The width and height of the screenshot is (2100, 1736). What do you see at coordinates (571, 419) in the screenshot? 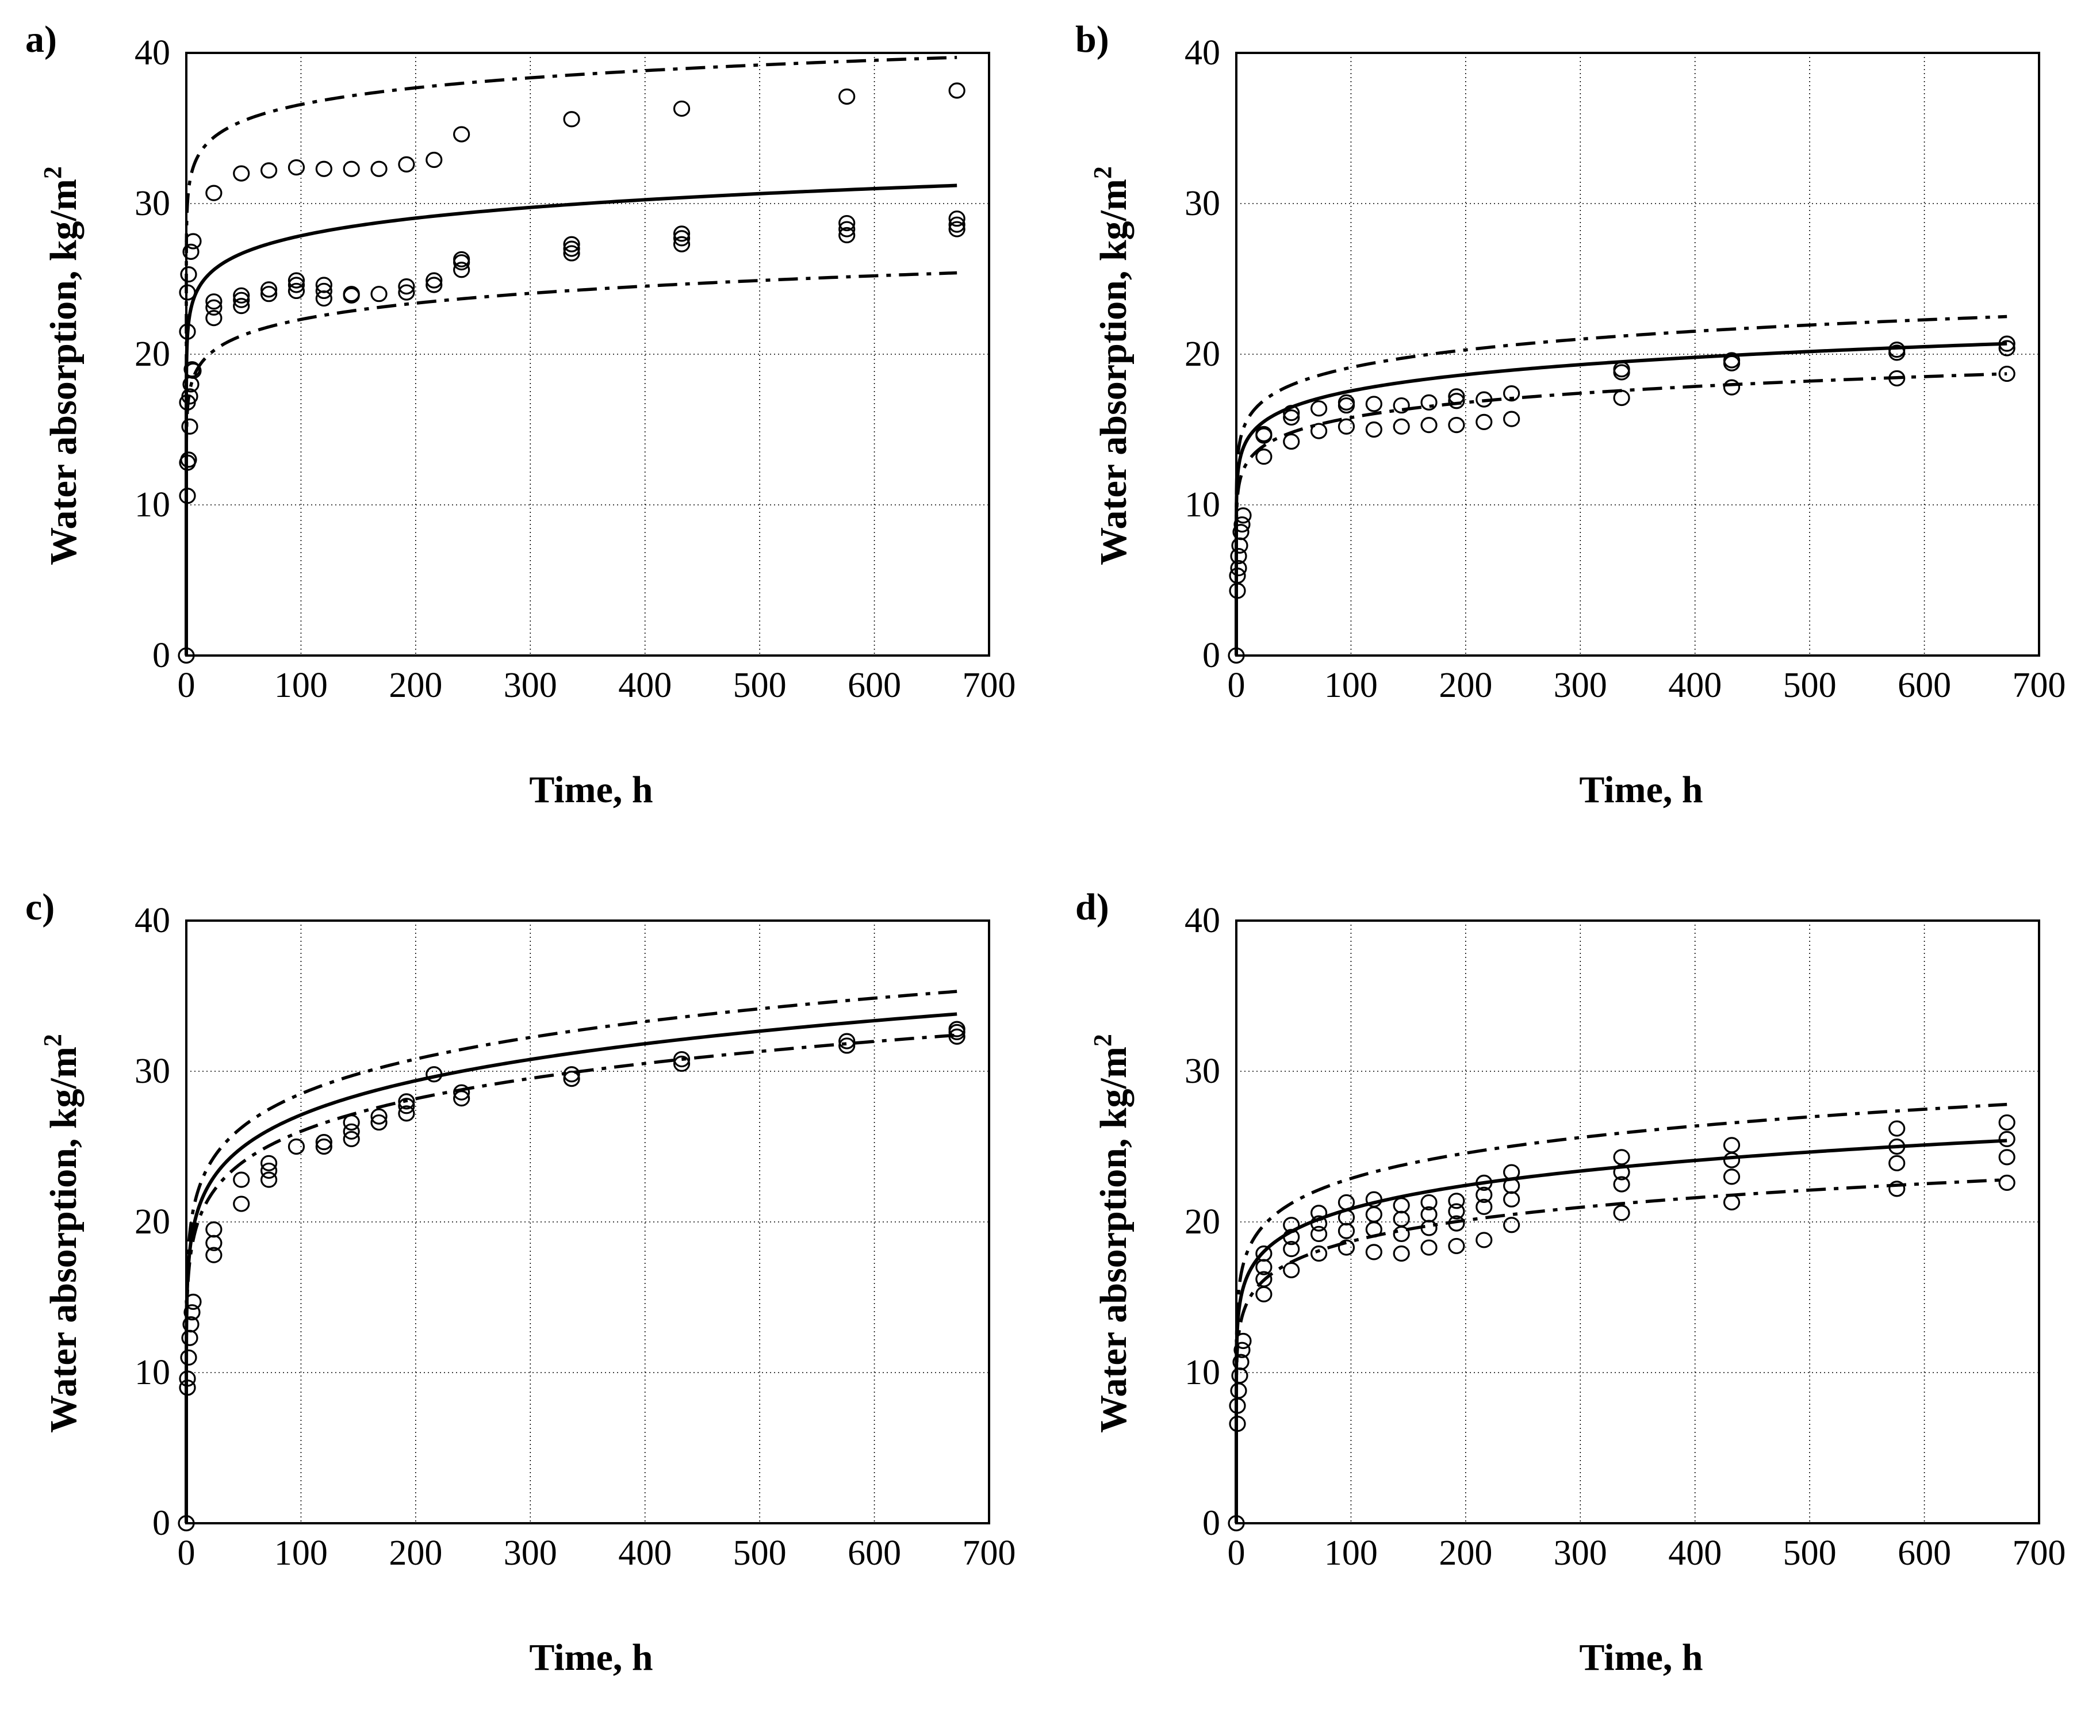
I see `mean-fit-curve` at bounding box center [571, 419].